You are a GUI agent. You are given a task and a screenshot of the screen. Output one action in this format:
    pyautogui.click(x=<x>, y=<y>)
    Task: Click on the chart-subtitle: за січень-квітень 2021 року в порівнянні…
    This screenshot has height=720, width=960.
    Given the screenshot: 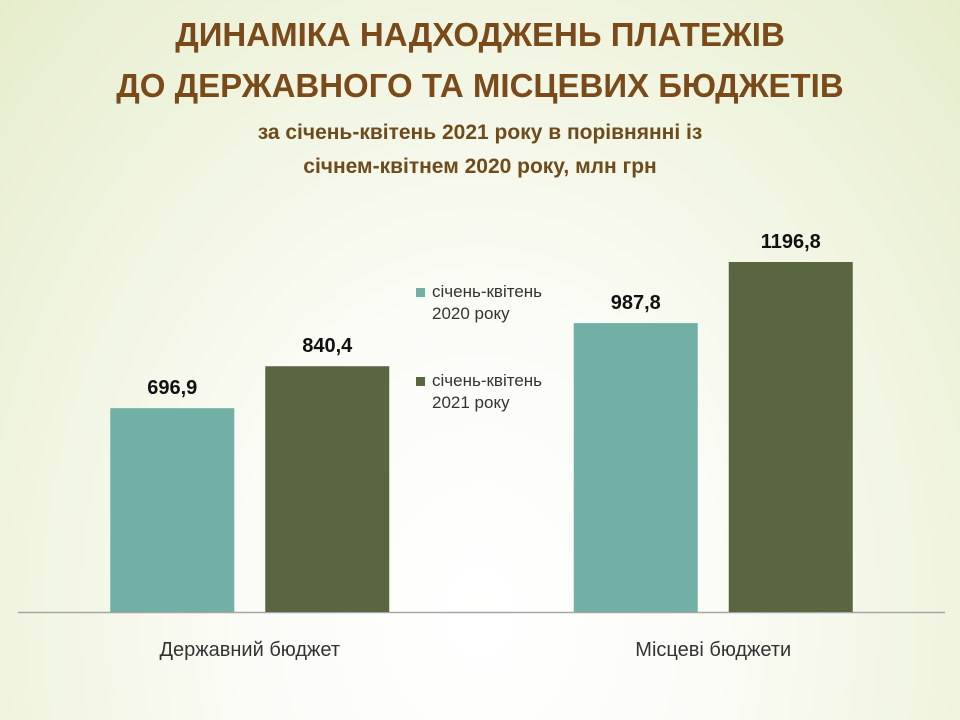 What is the action you would take?
    pyautogui.click(x=480, y=132)
    